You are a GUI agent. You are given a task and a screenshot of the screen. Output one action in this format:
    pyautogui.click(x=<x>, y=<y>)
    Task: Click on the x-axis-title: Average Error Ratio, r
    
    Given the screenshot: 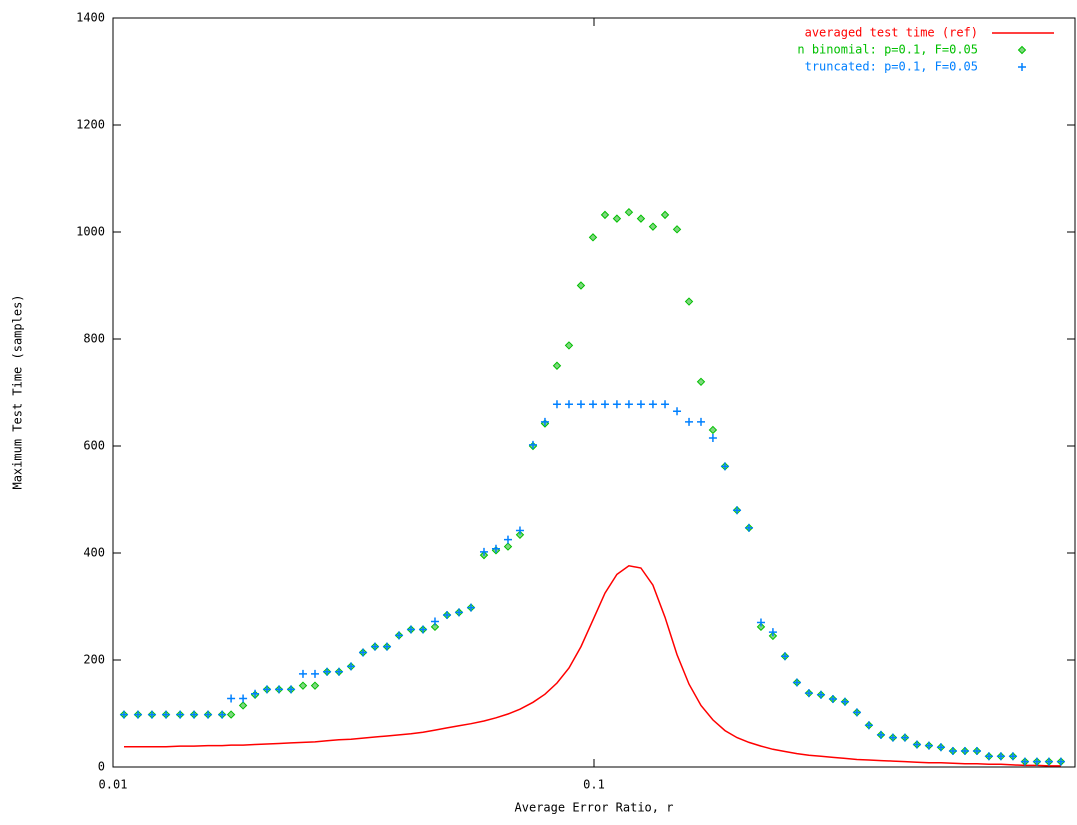 What is the action you would take?
    pyautogui.click(x=594, y=808)
    